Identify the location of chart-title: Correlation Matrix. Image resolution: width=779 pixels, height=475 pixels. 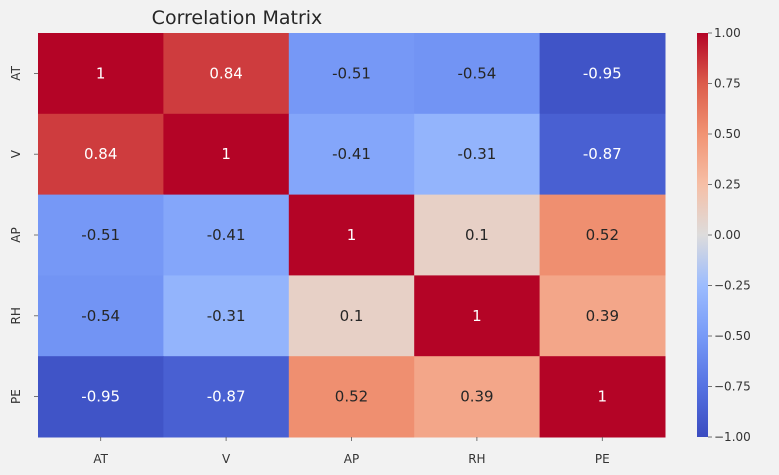
(237, 18).